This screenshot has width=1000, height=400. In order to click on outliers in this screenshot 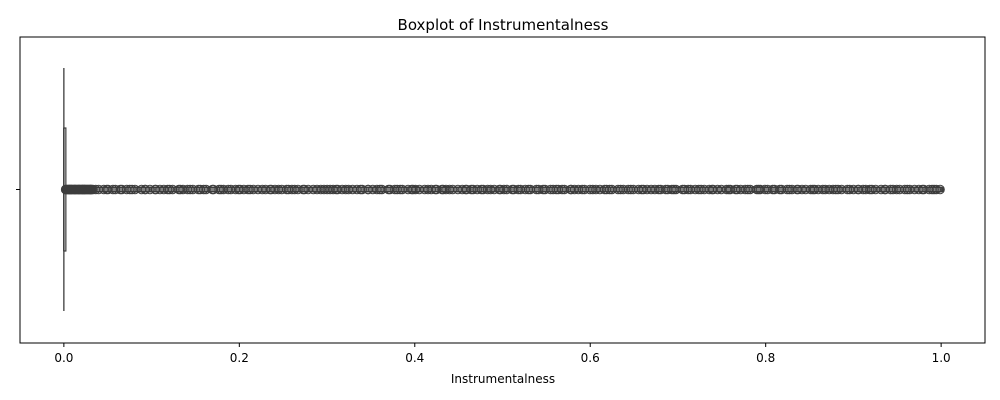, I will do `click(502, 189)`.